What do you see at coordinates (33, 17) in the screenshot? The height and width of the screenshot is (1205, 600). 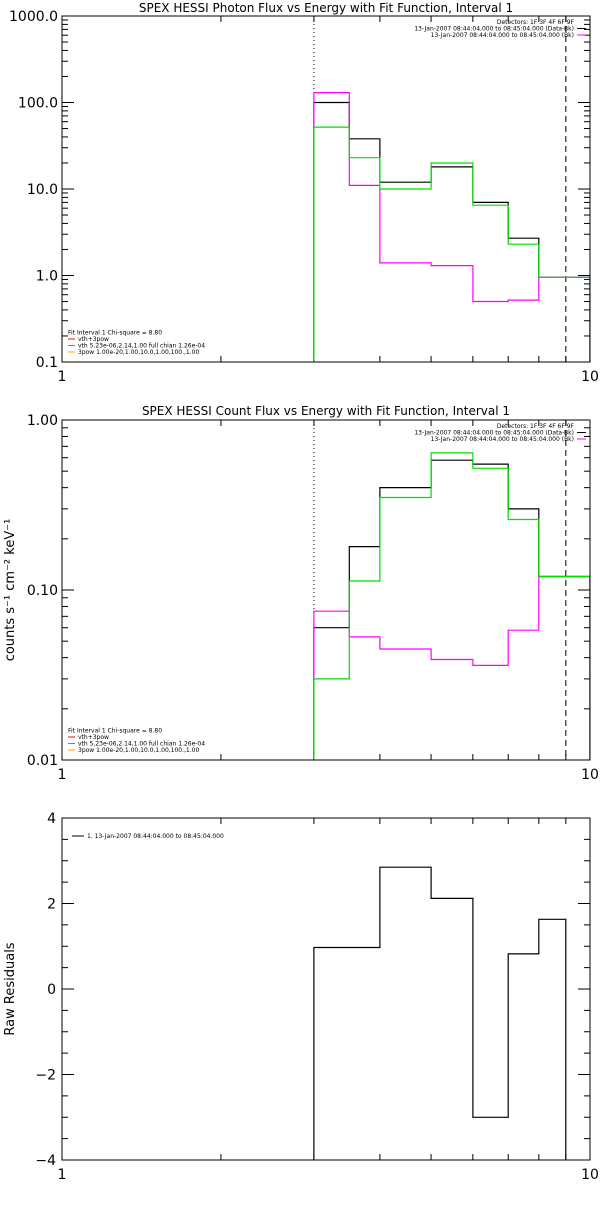 I see `y-tick-label: 1000.0` at bounding box center [33, 17].